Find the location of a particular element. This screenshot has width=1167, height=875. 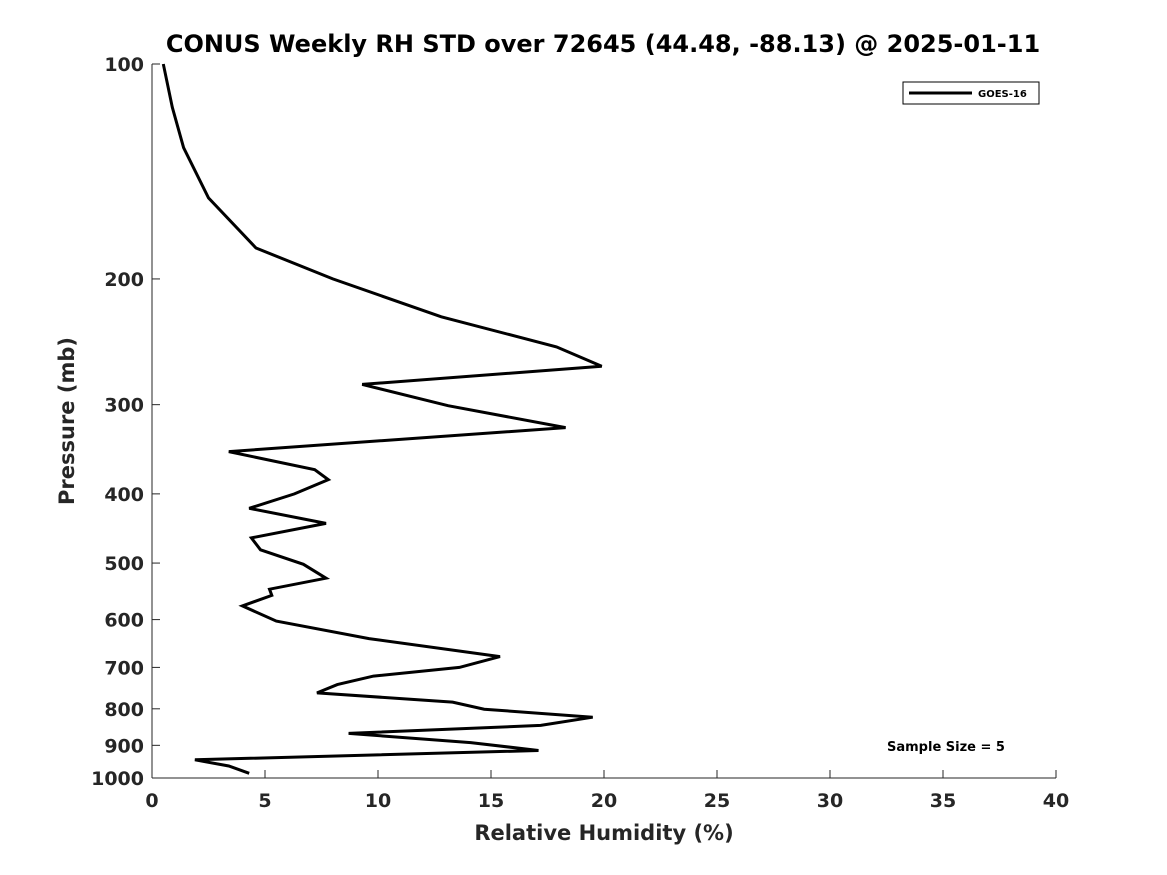

x-ticks: 0 5 10 15 20 25 30 35 40 is located at coordinates (607, 791).